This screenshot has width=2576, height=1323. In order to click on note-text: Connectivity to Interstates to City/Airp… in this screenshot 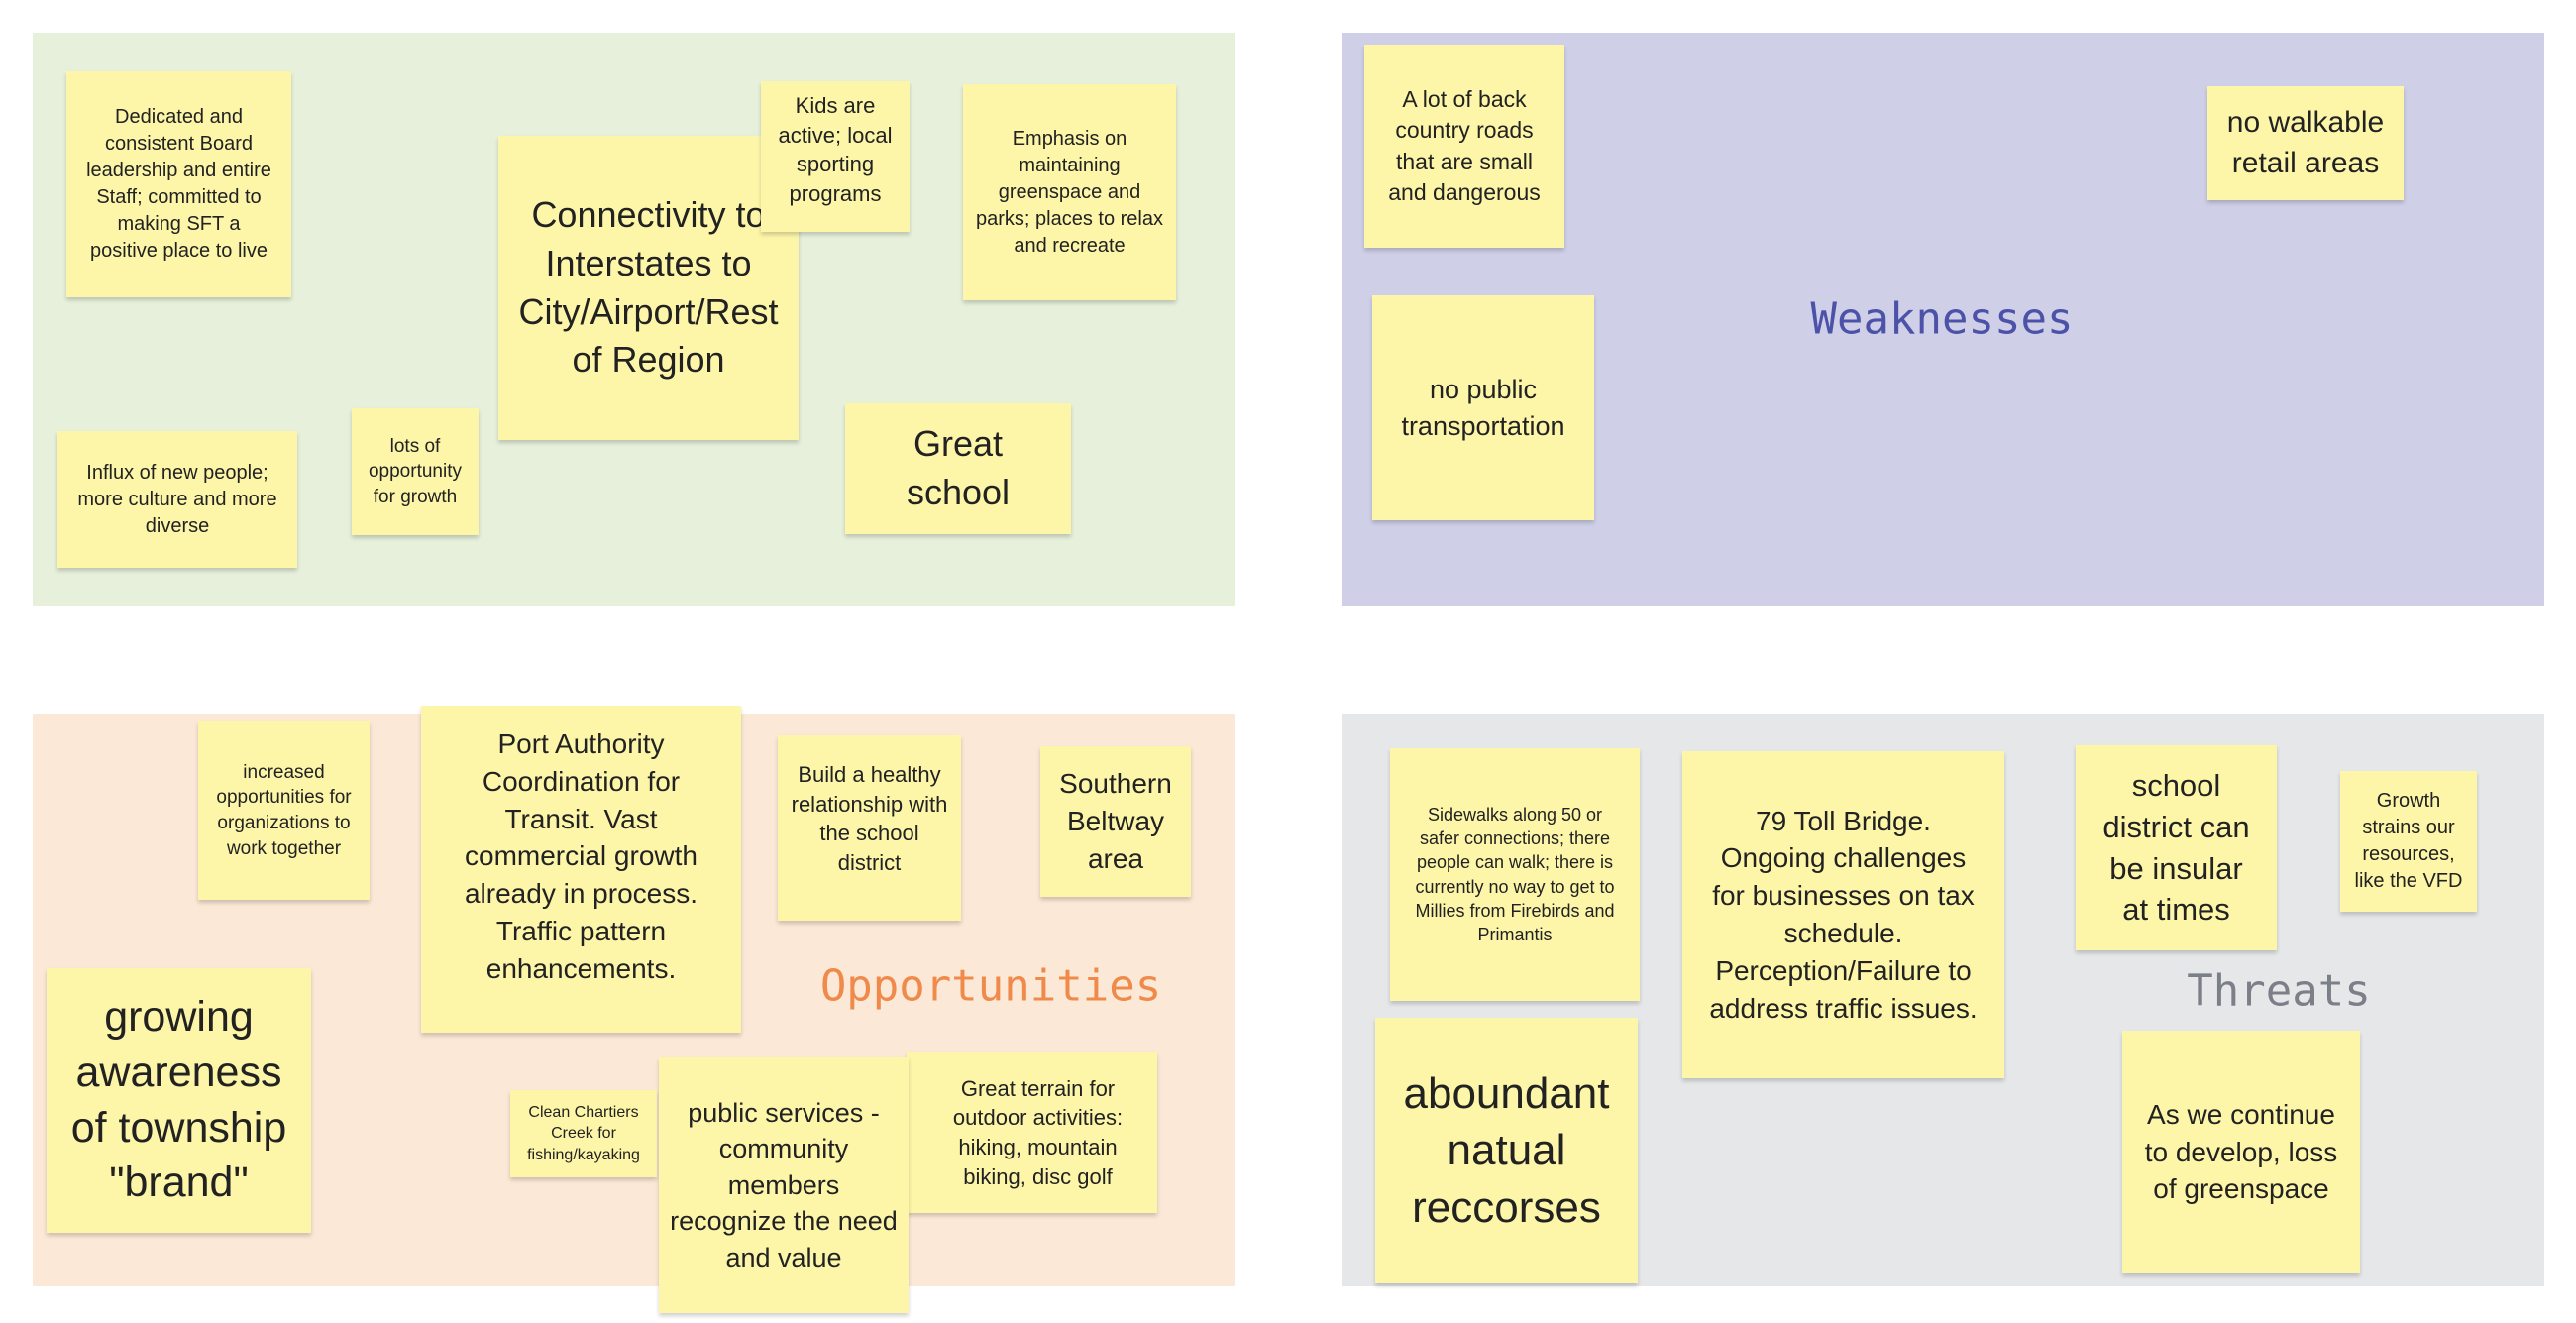, I will do `click(648, 287)`.